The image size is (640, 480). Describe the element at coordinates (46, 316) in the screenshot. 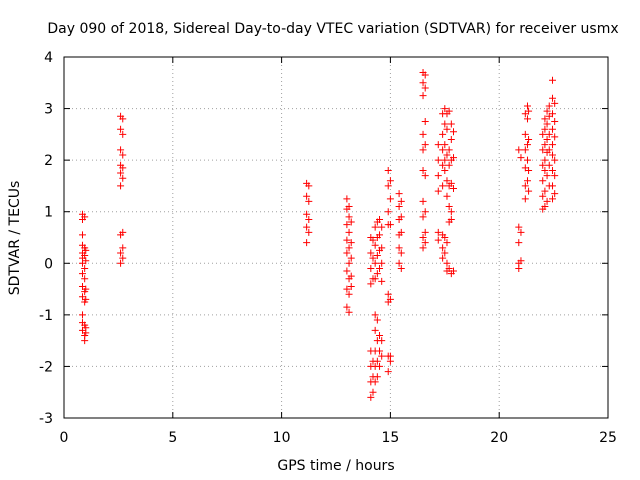

I see `y-tick-label: -1` at that location.